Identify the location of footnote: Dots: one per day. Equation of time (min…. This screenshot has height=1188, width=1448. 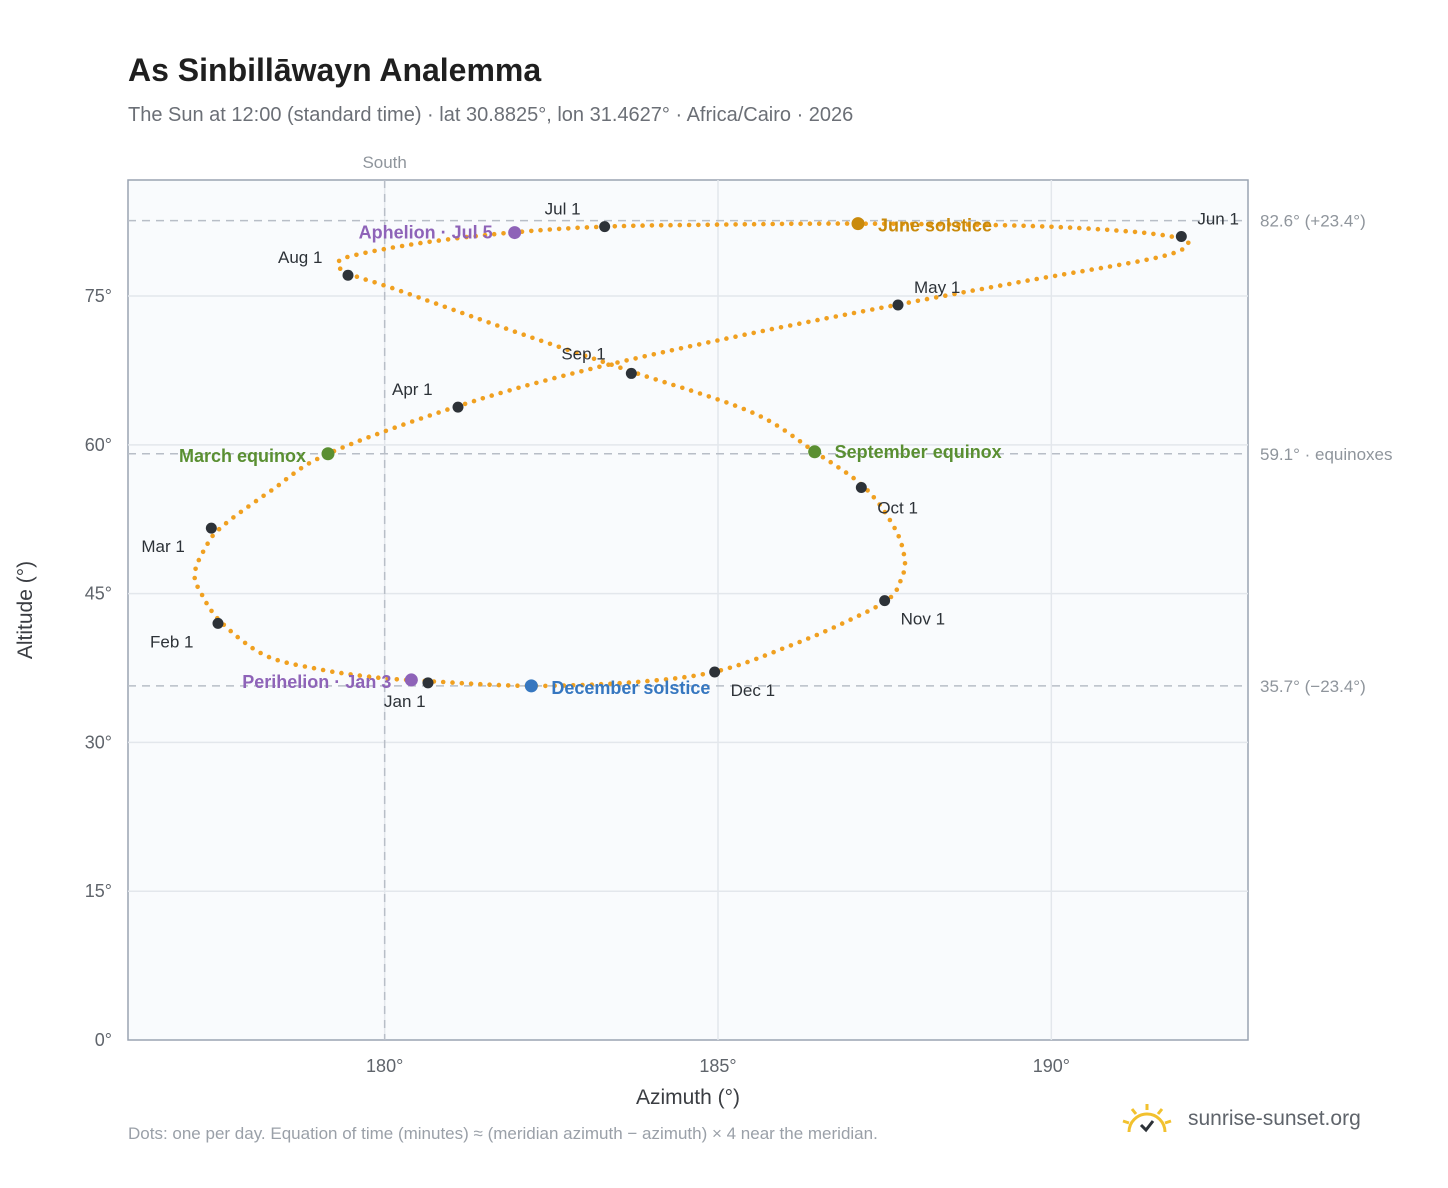
(503, 1133).